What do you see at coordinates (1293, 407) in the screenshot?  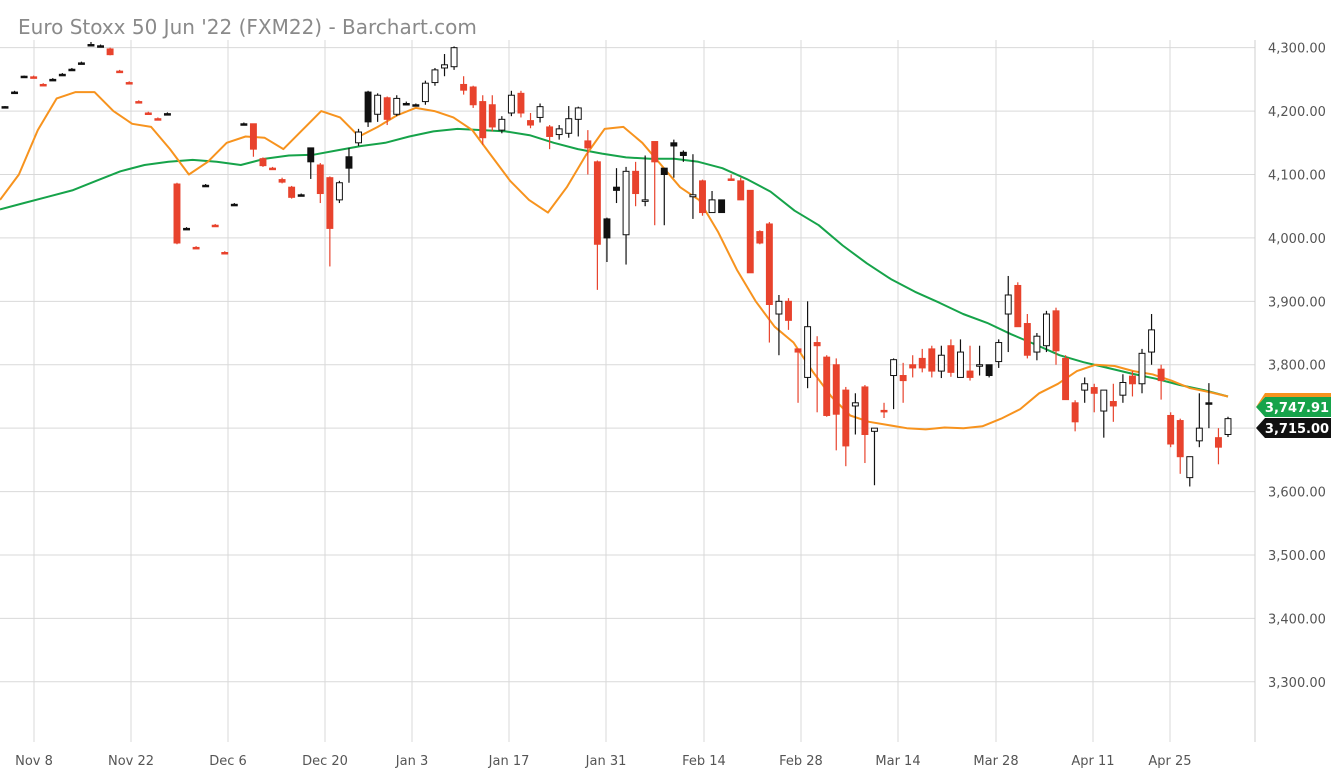 I see `last-price-flag: 3,747.91` at bounding box center [1293, 407].